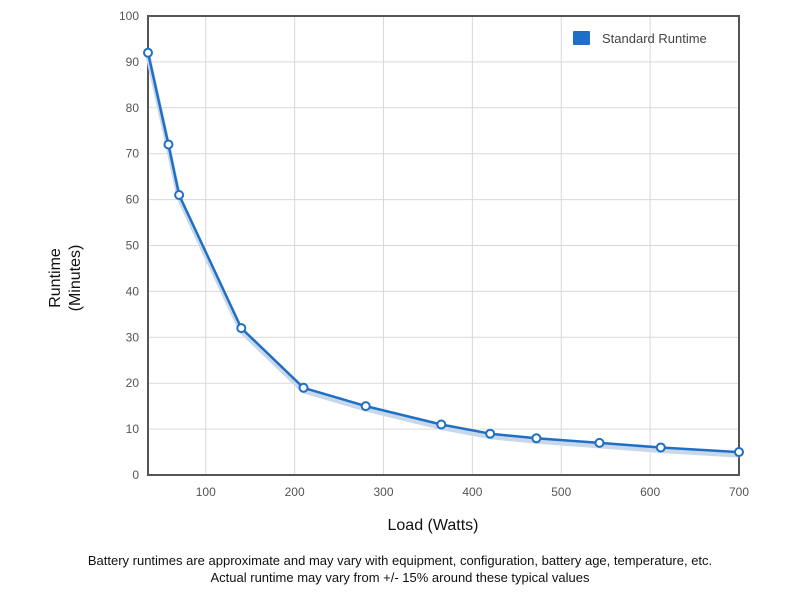  I want to click on x-tick-label: 500, so click(561, 492).